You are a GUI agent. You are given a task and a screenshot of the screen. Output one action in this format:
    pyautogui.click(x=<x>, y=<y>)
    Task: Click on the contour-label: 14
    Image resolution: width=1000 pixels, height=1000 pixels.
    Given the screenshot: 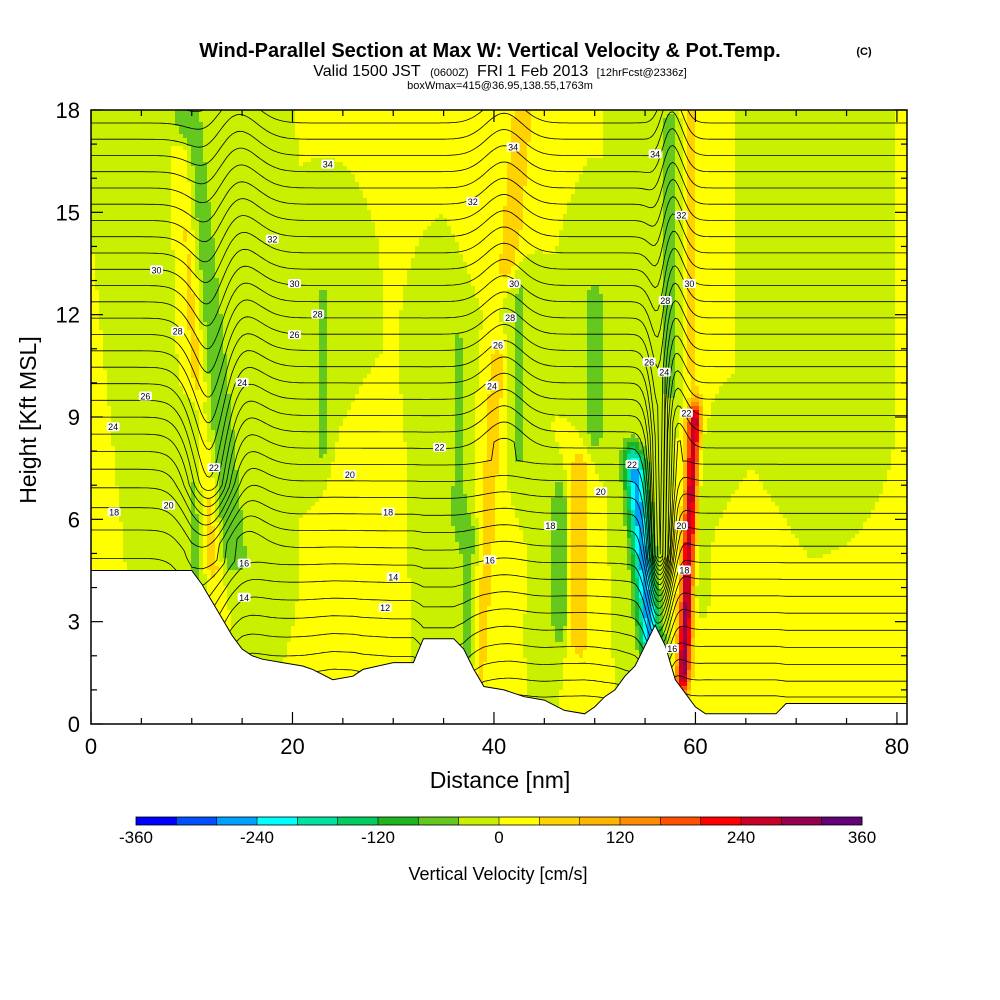 What is the action you would take?
    pyautogui.click(x=244, y=597)
    